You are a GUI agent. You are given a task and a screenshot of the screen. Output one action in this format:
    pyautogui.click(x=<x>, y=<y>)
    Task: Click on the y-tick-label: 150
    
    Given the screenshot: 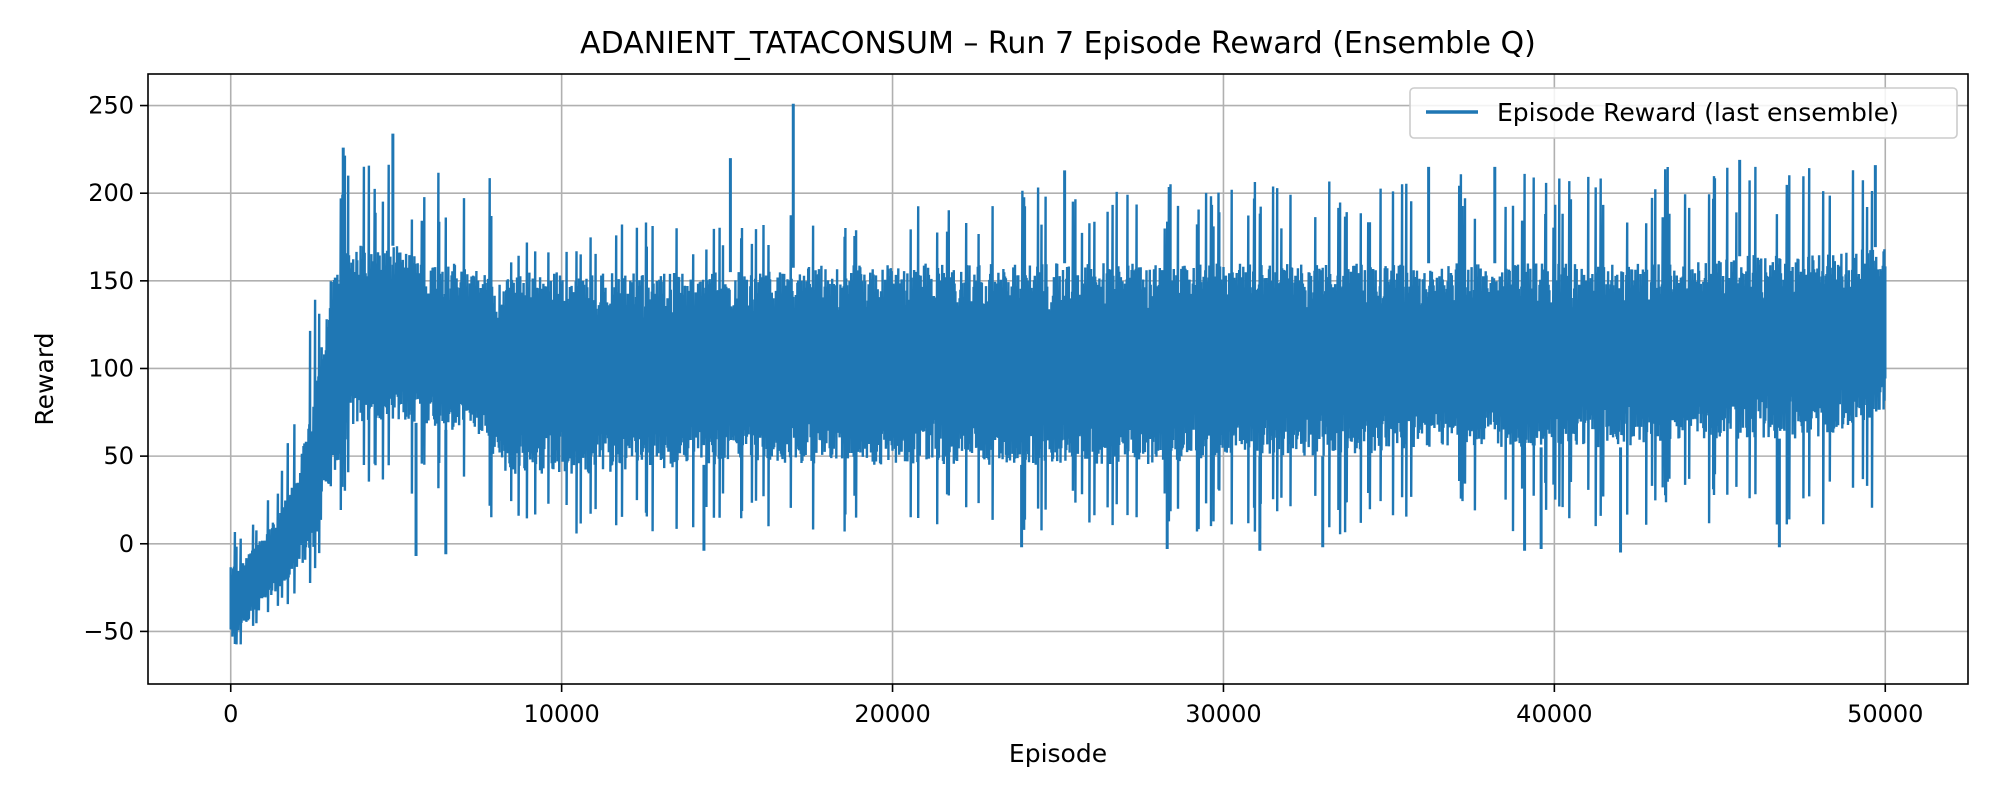 What is the action you would take?
    pyautogui.click(x=111, y=281)
    